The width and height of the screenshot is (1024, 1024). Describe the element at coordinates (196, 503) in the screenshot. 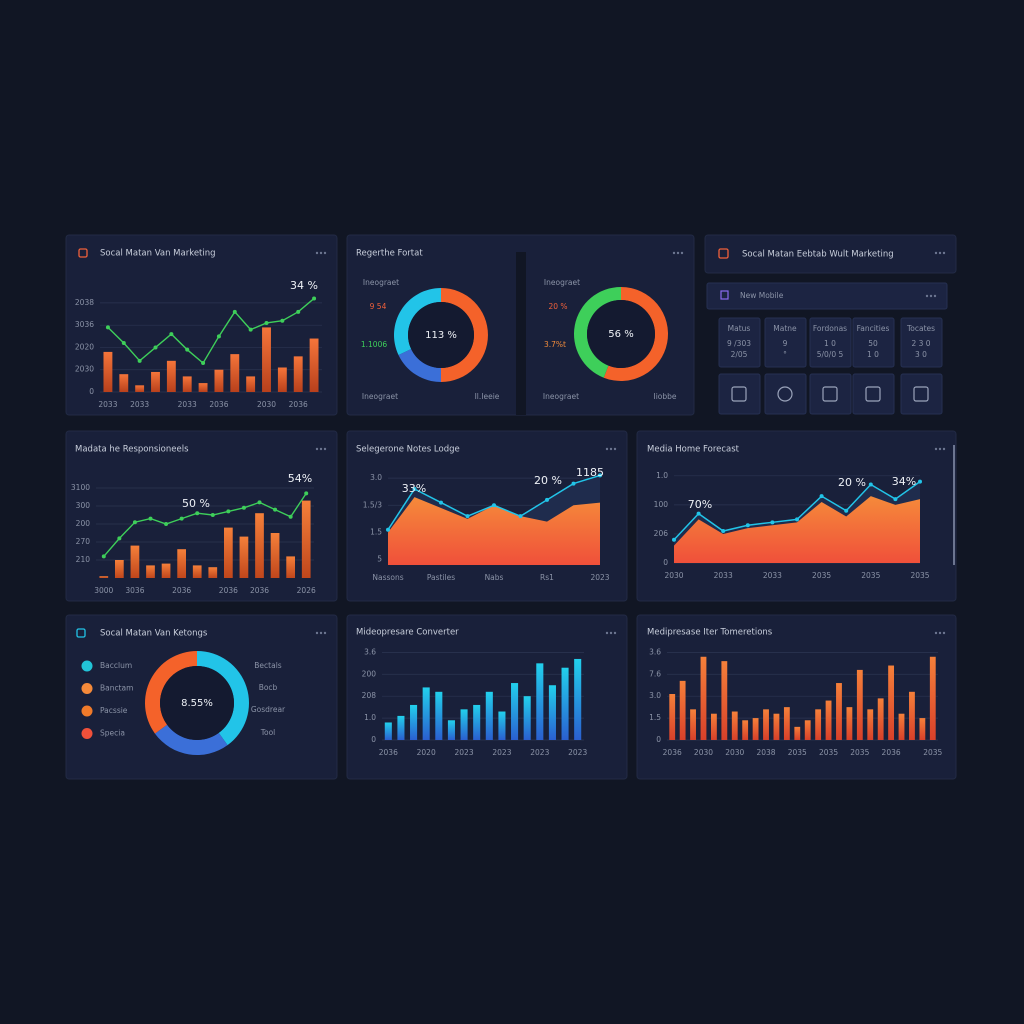

I see `annotation: 50 %` at that location.